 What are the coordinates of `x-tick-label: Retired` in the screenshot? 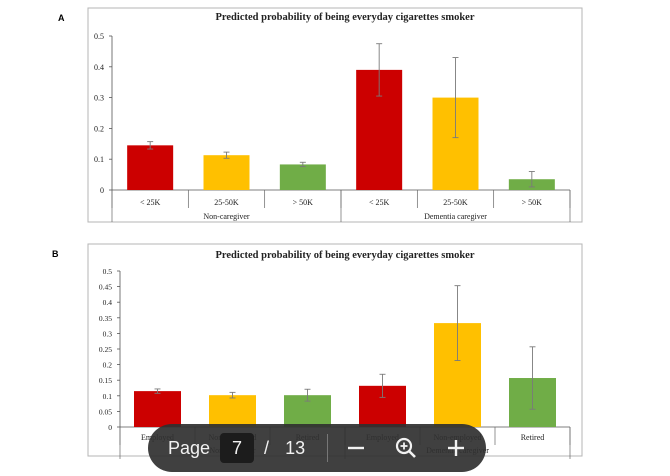 It's located at (533, 437).